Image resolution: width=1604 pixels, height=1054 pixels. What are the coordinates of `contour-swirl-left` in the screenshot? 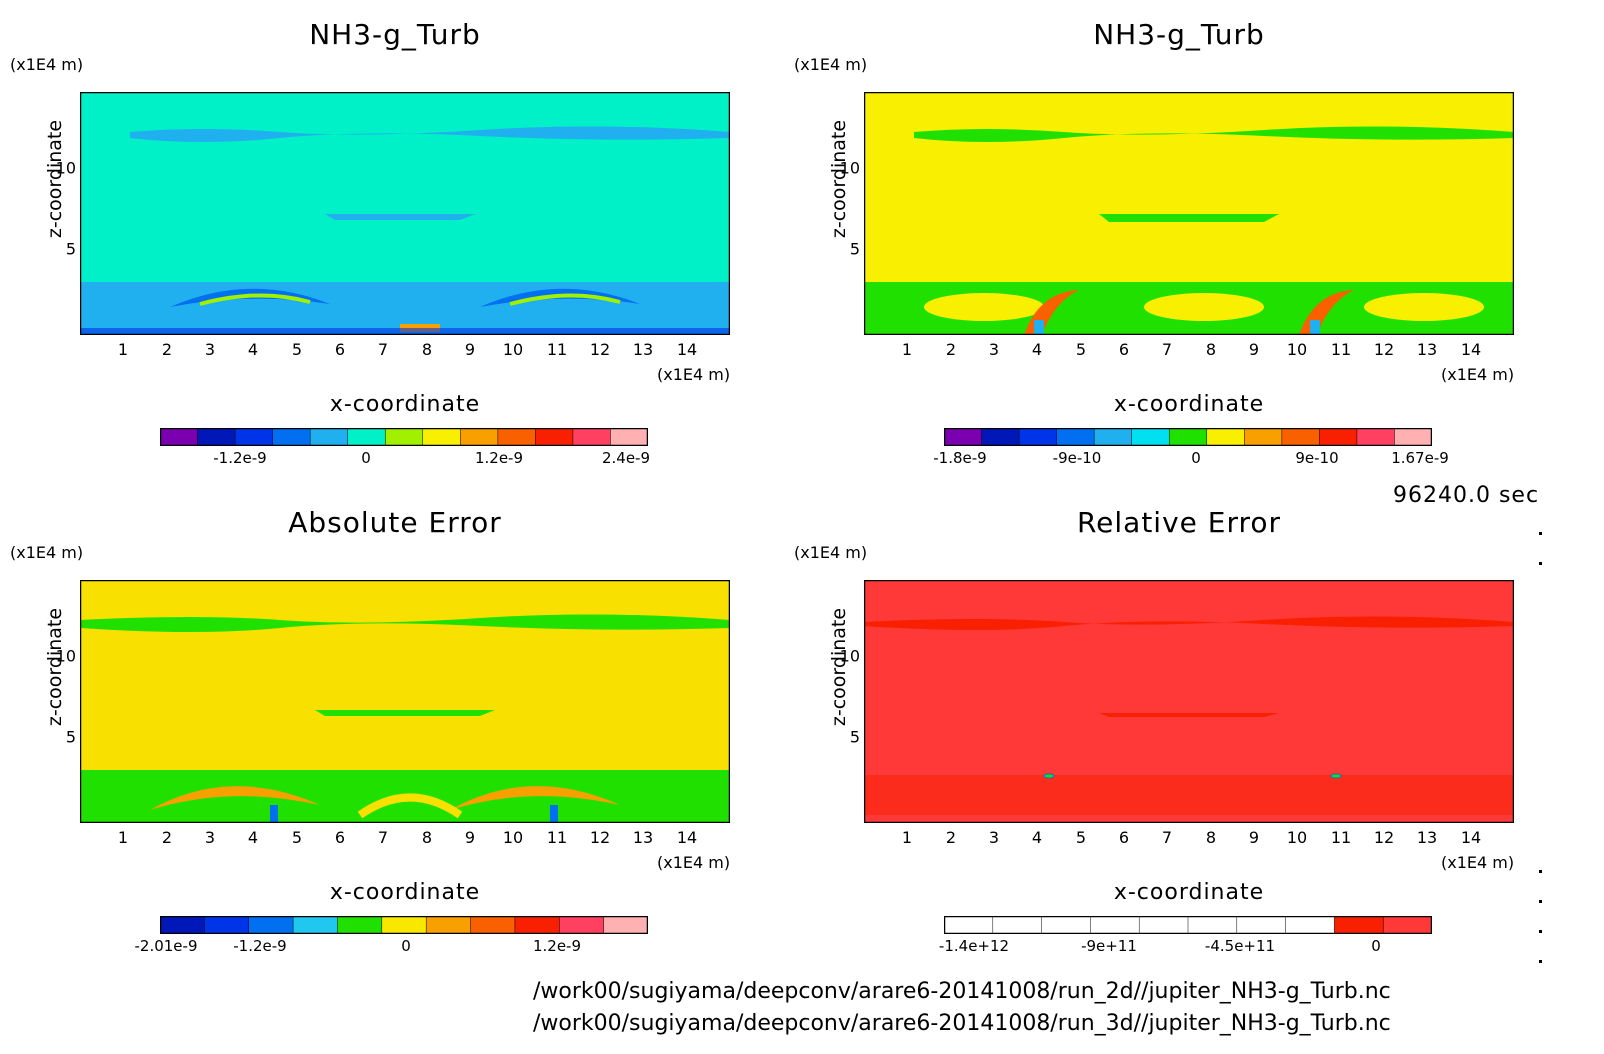 It's located at (250, 297).